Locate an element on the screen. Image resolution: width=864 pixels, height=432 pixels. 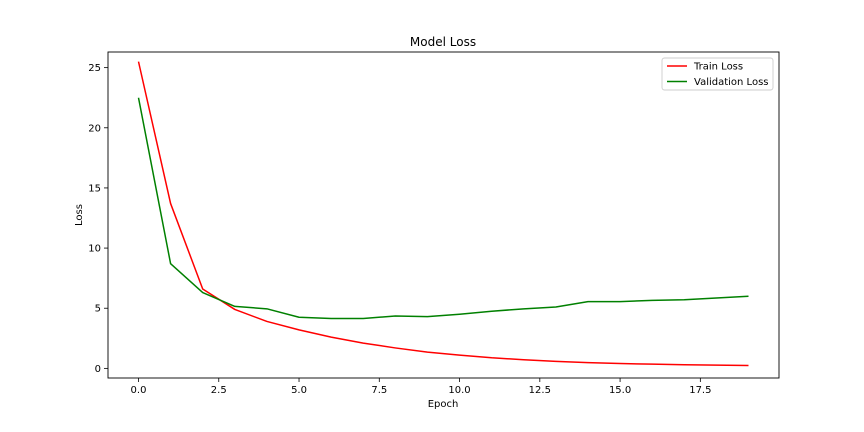
x-tick-label: 7.5 is located at coordinates (379, 390).